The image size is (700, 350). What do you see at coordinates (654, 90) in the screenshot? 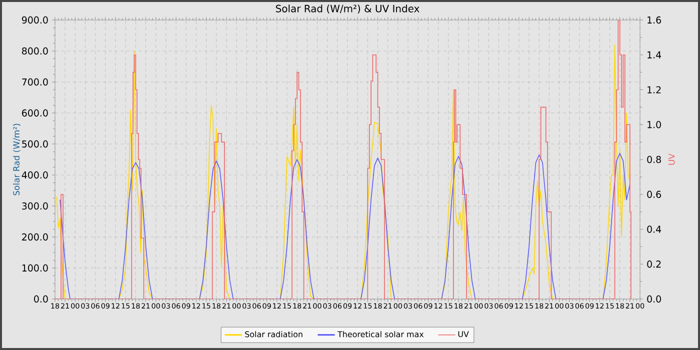
I see `y2-tick-label: 1.2` at bounding box center [654, 90].